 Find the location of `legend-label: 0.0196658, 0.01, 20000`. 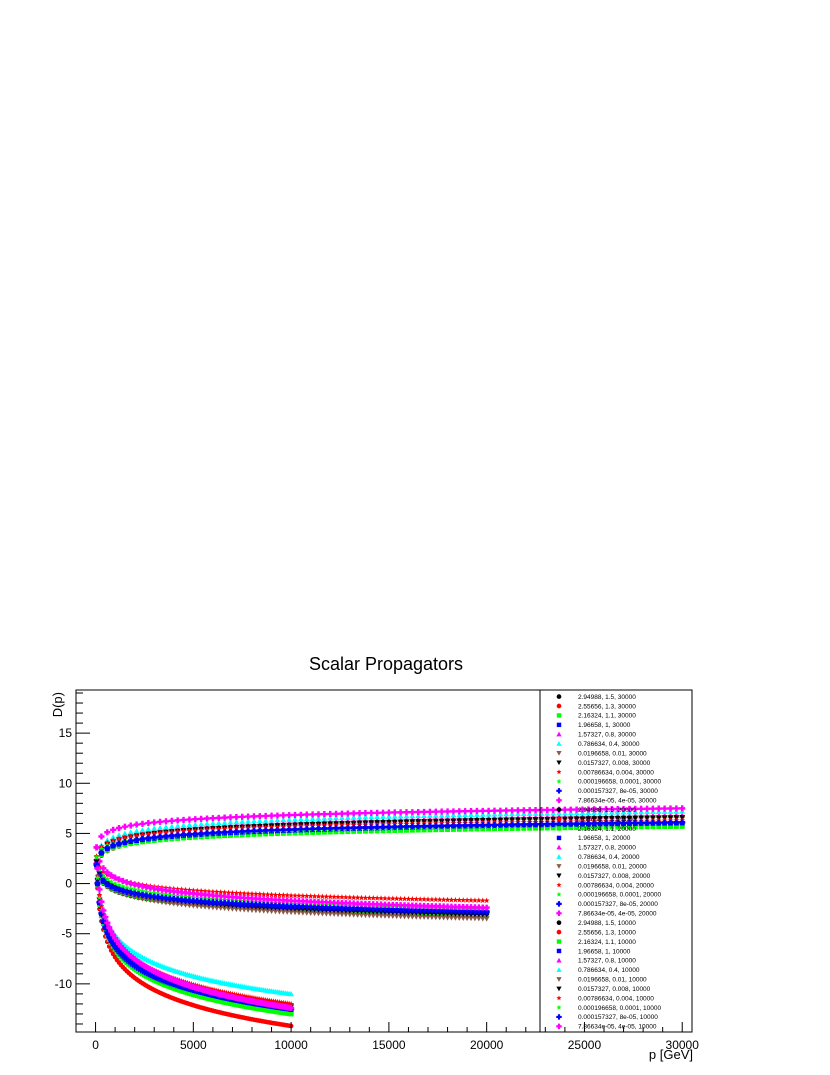

legend-label: 0.0196658, 0.01, 20000 is located at coordinates (612, 866).